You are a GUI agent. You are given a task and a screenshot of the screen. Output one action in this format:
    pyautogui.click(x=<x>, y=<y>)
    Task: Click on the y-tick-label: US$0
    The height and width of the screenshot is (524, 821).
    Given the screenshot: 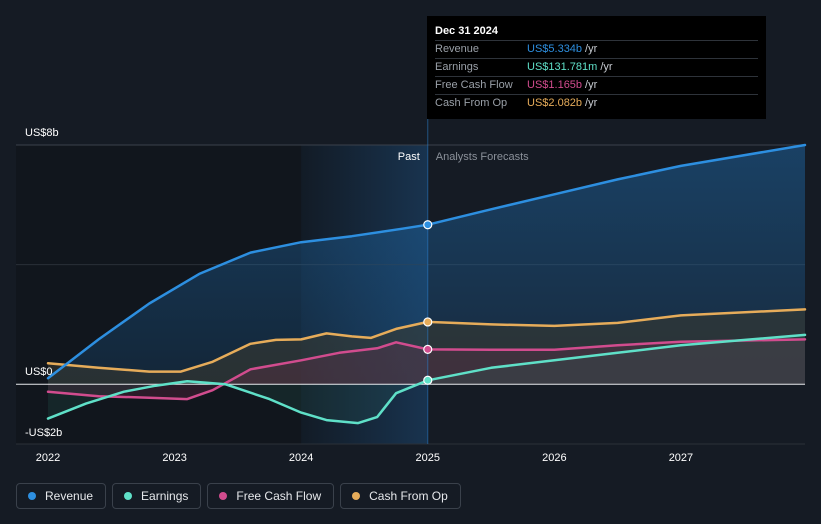 What is the action you would take?
    pyautogui.click(x=39, y=372)
    